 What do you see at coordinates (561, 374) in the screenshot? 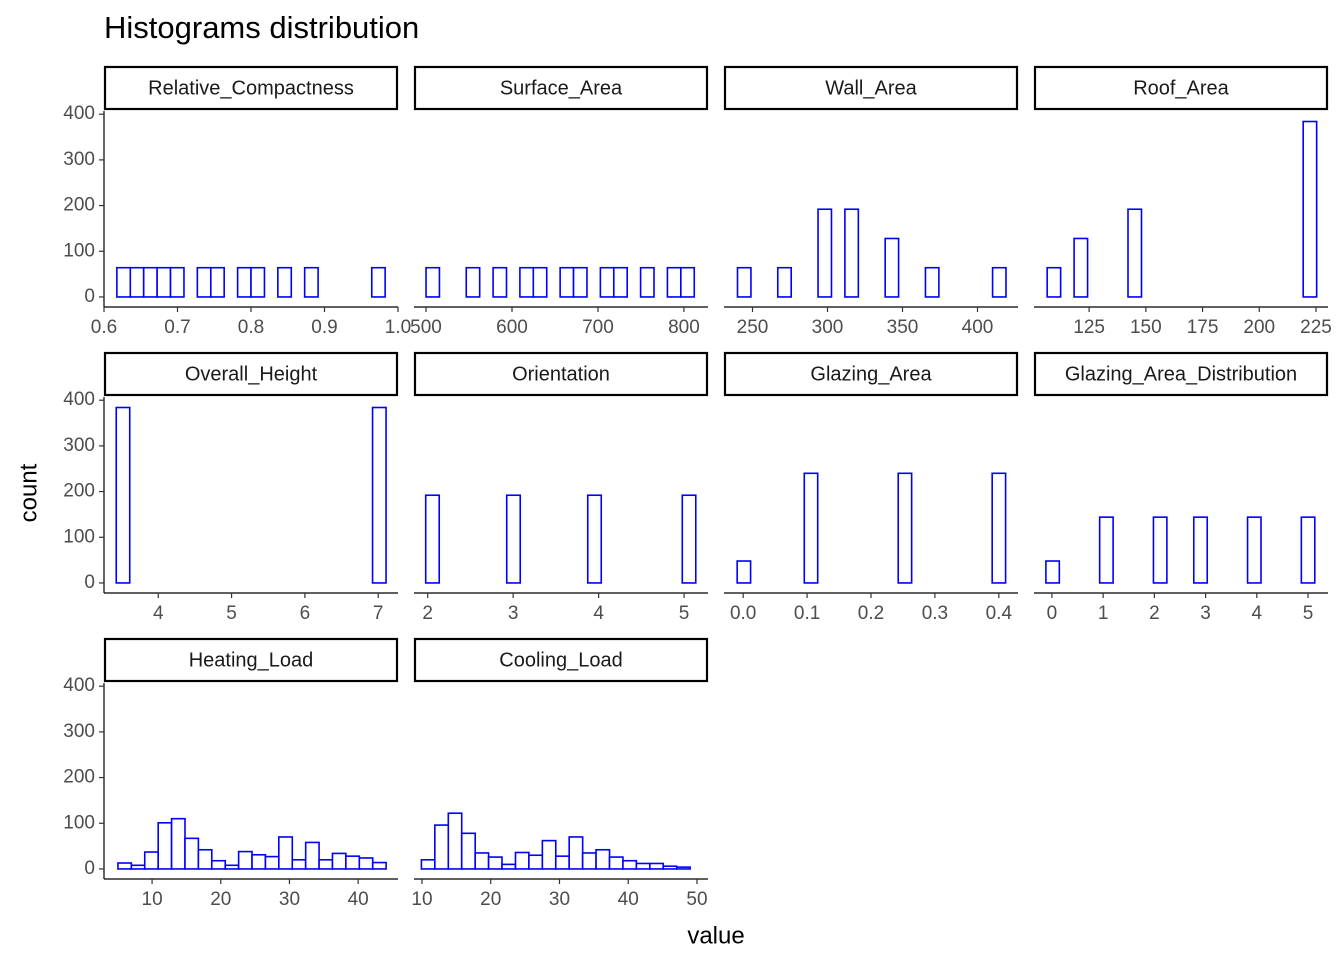
I see `strip-label: Orientation` at bounding box center [561, 374].